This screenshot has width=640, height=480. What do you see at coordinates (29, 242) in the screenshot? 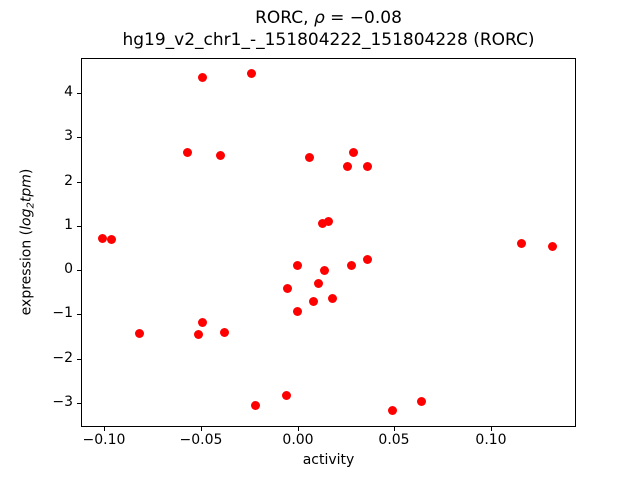
I see `y-axis-label: expression (log2tpm)` at bounding box center [29, 242].